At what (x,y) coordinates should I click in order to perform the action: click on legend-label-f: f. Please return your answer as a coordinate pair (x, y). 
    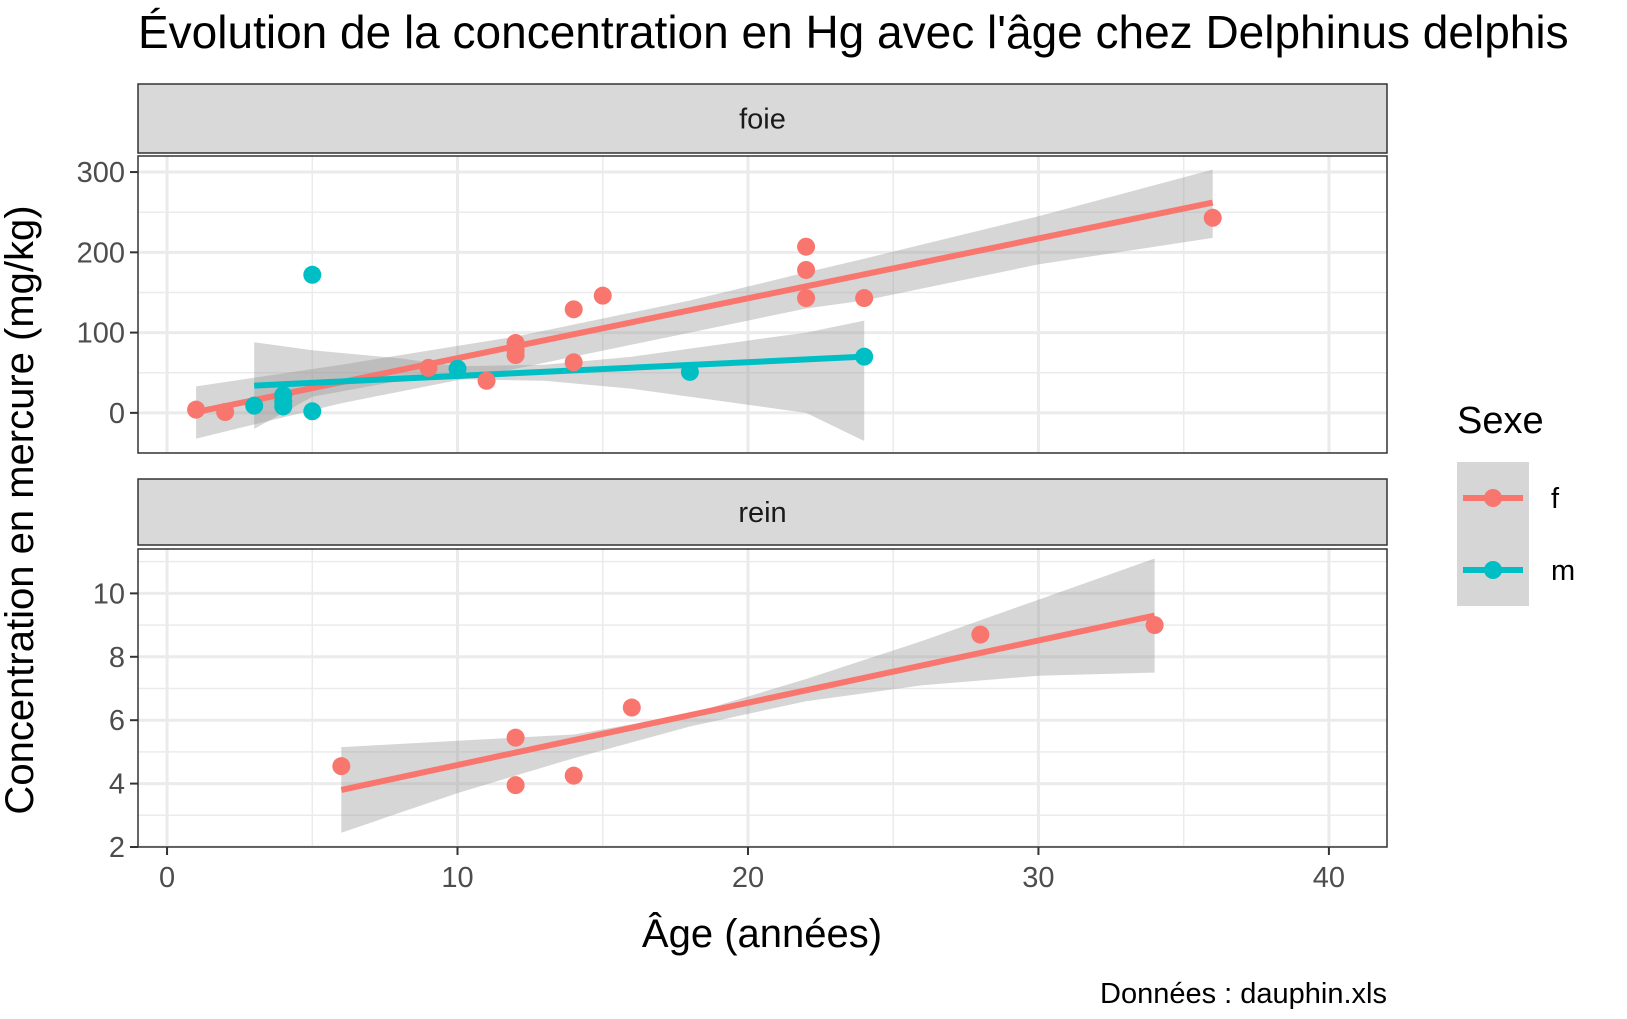
    Looking at the image, I should click on (1555, 499).